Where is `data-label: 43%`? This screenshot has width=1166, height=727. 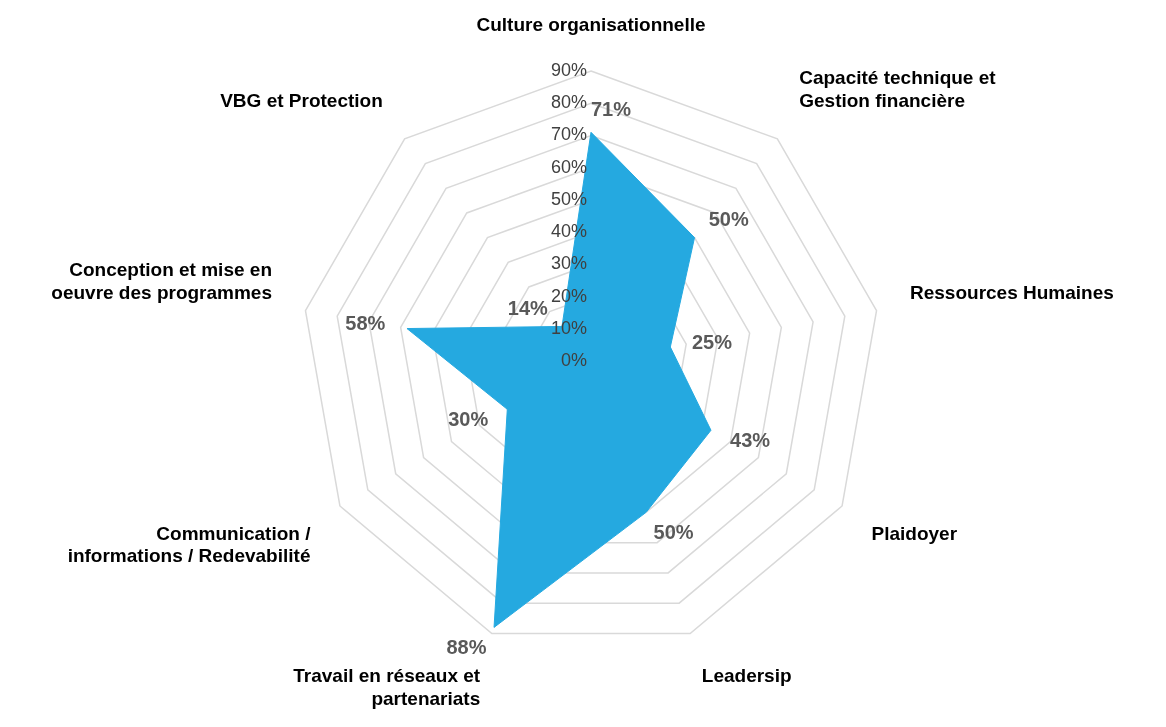
data-label: 43% is located at coordinates (750, 439).